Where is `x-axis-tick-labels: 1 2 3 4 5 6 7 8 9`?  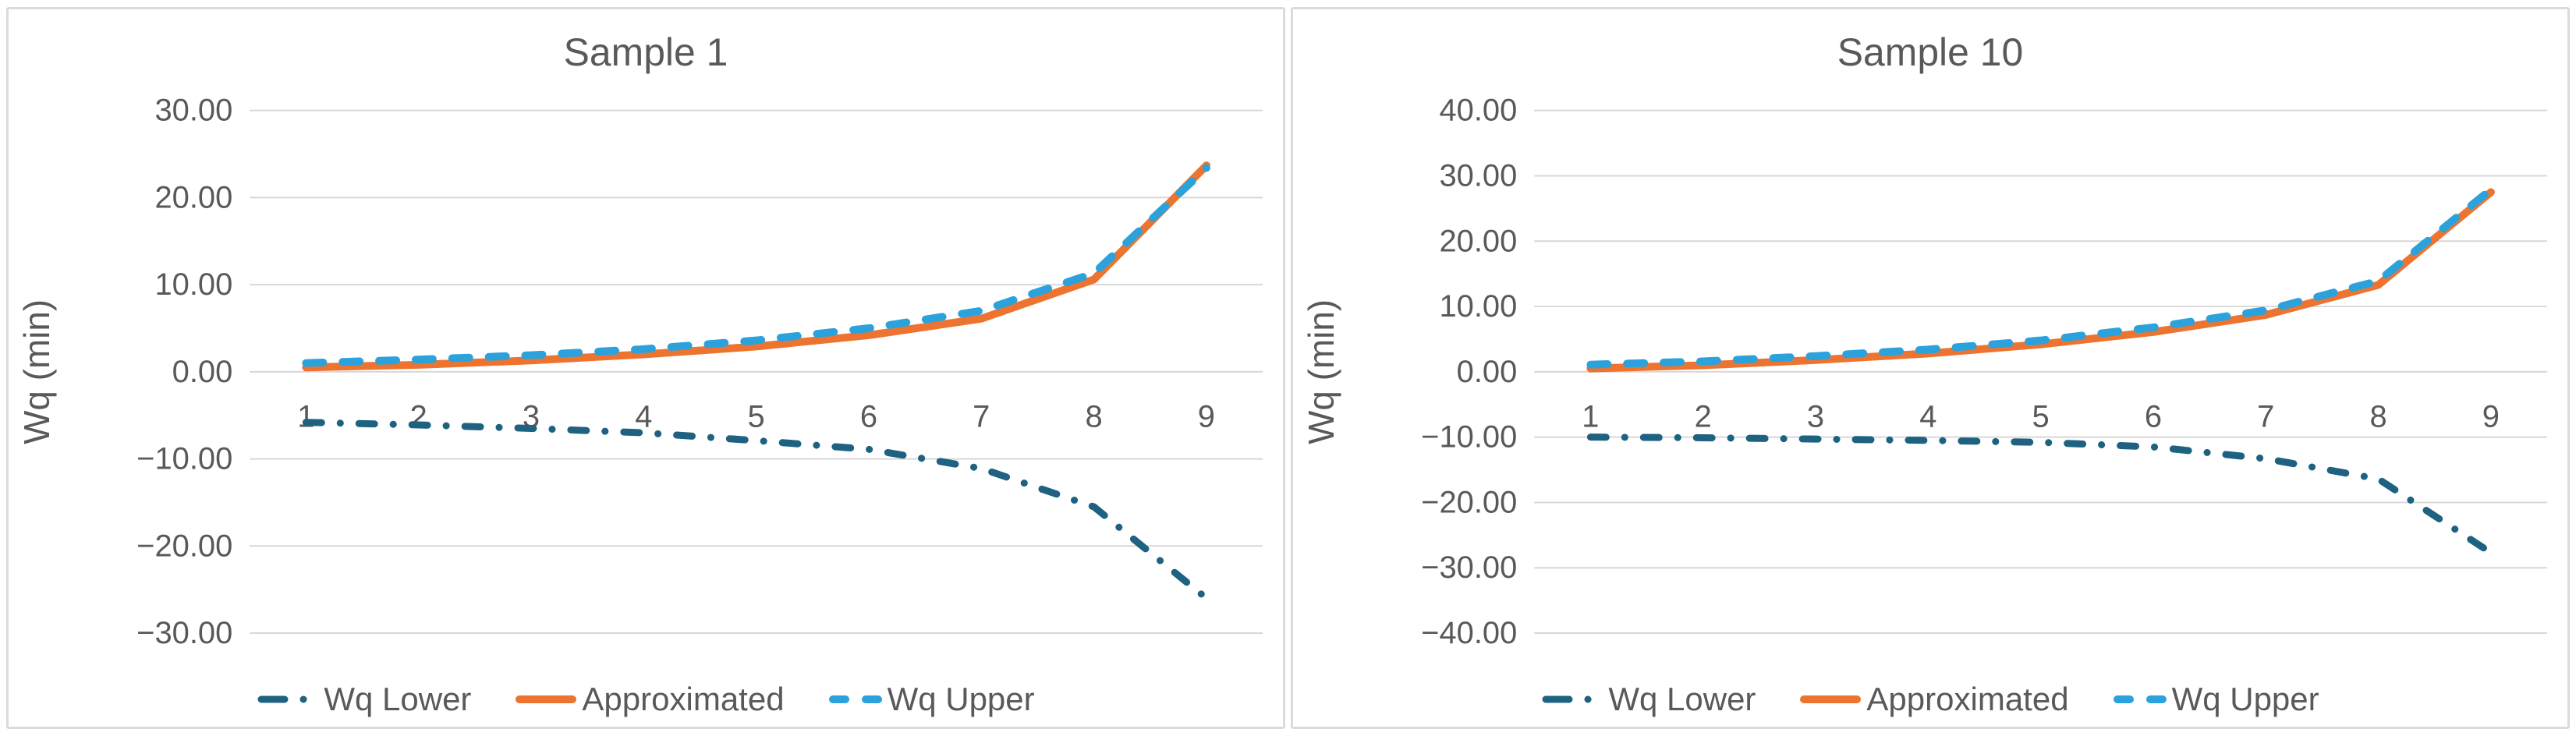 x-axis-tick-labels: 1 2 3 4 5 6 7 8 9 is located at coordinates (2041, 417).